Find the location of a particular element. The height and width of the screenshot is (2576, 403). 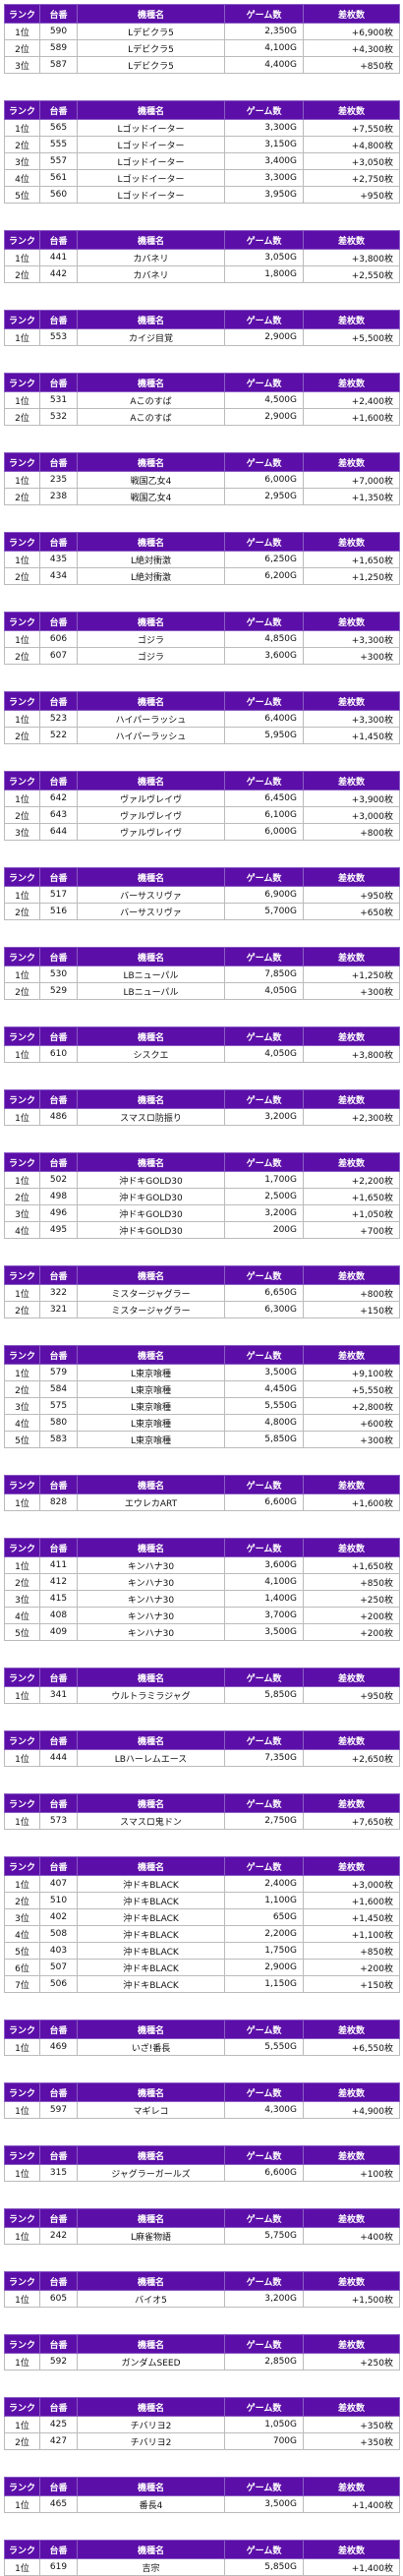

machine-name: Lゴッドイーター is located at coordinates (151, 128).